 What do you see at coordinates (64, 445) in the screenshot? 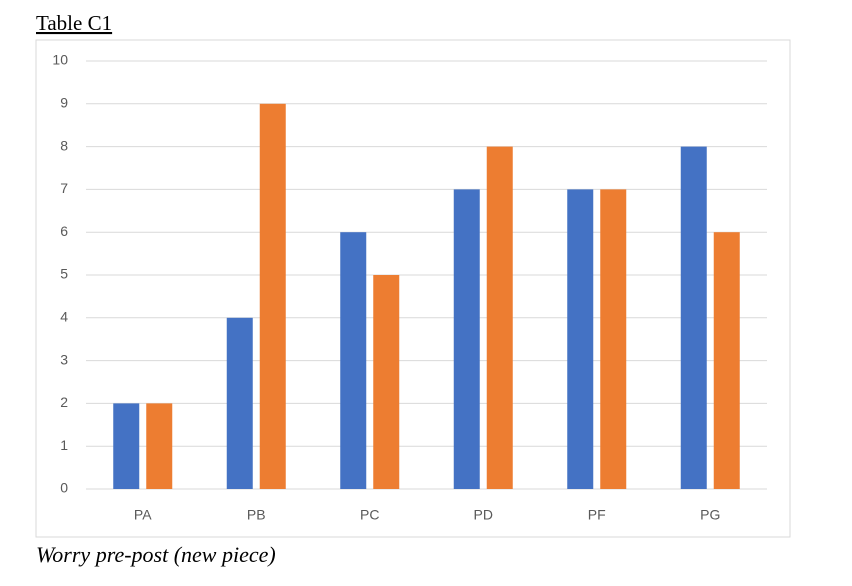
I see `y-tick-label: 1` at bounding box center [64, 445].